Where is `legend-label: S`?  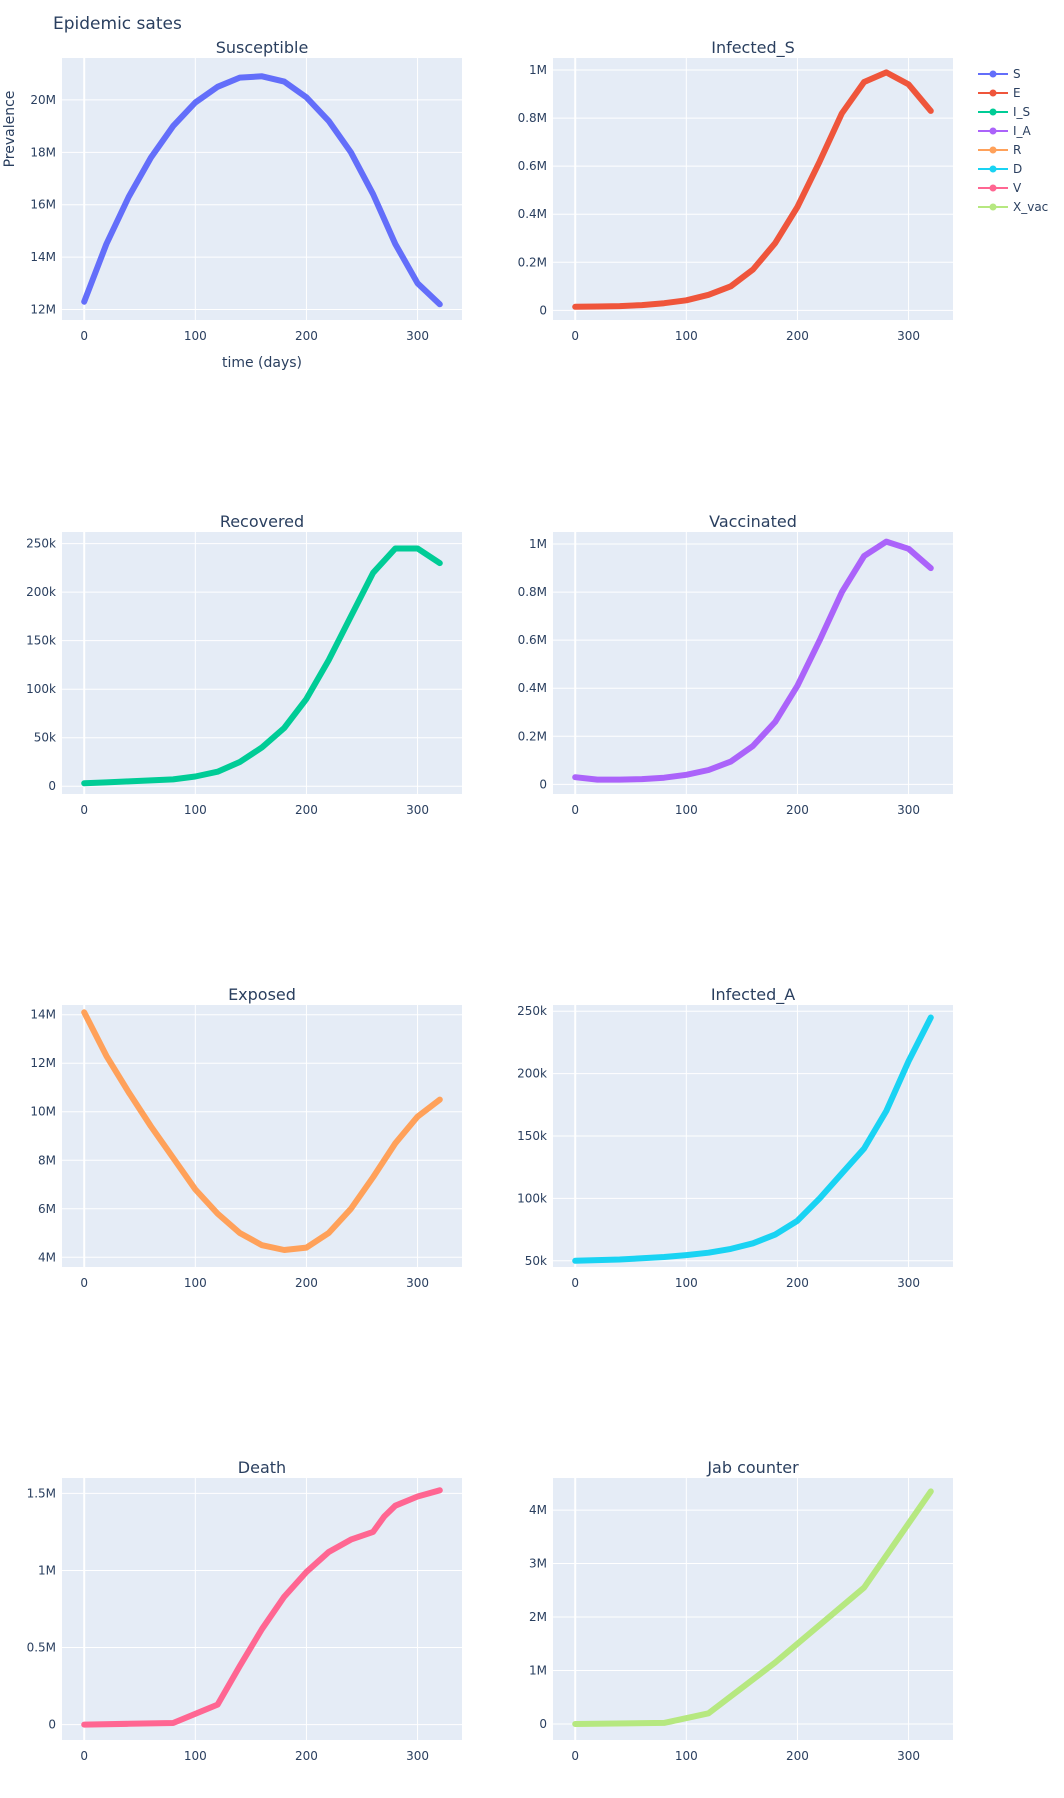 legend-label: S is located at coordinates (1017, 74).